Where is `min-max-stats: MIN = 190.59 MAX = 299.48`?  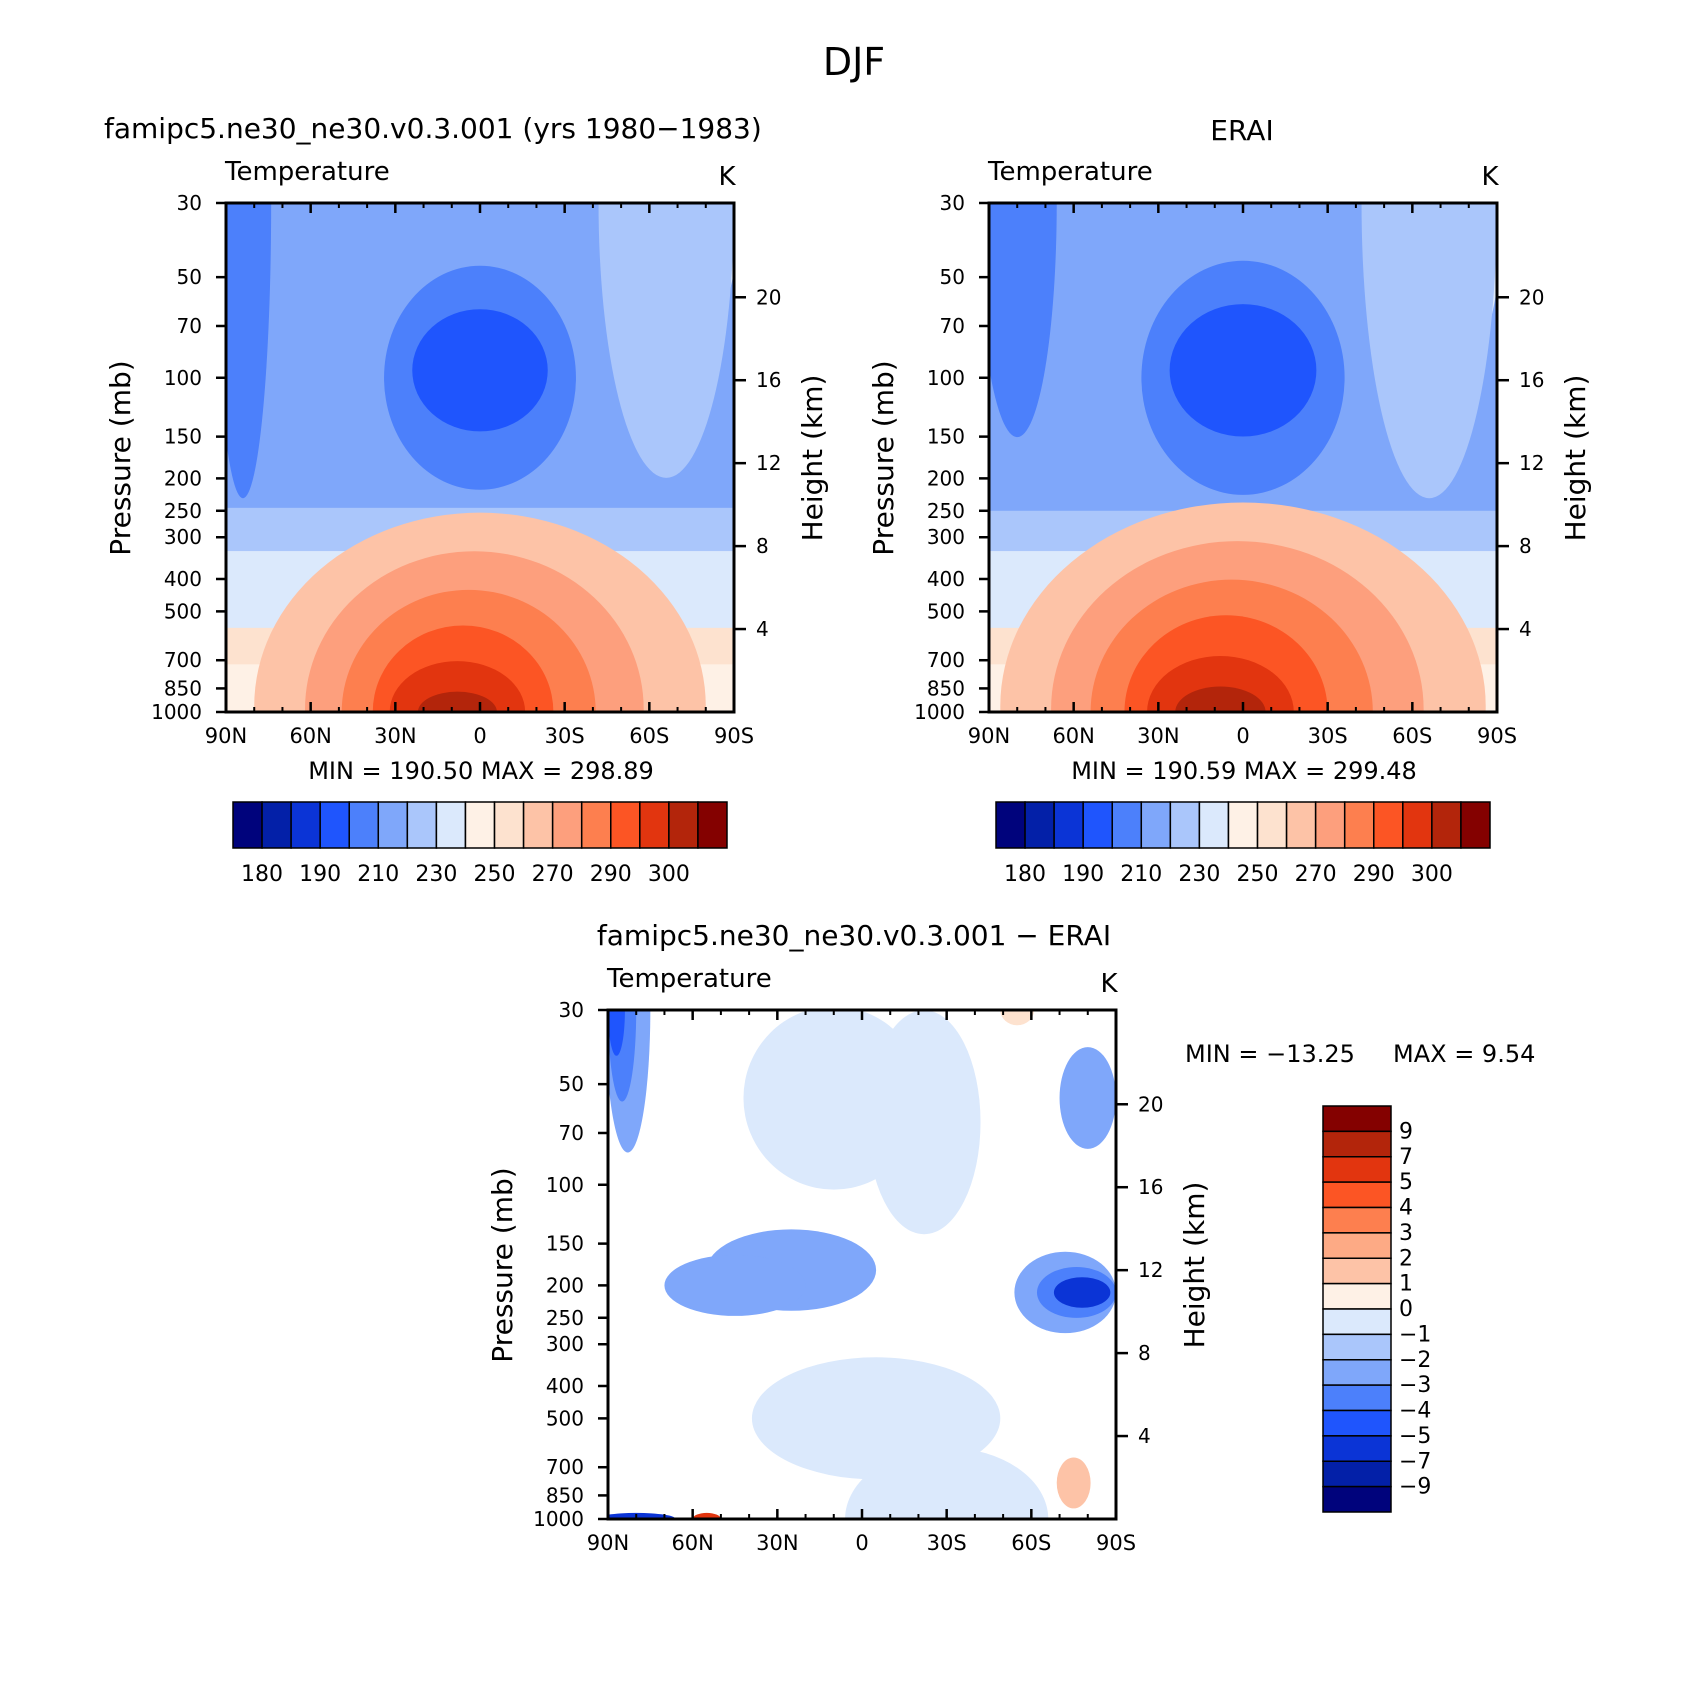 min-max-stats: MIN = 190.59 MAX = 299.48 is located at coordinates (1244, 771).